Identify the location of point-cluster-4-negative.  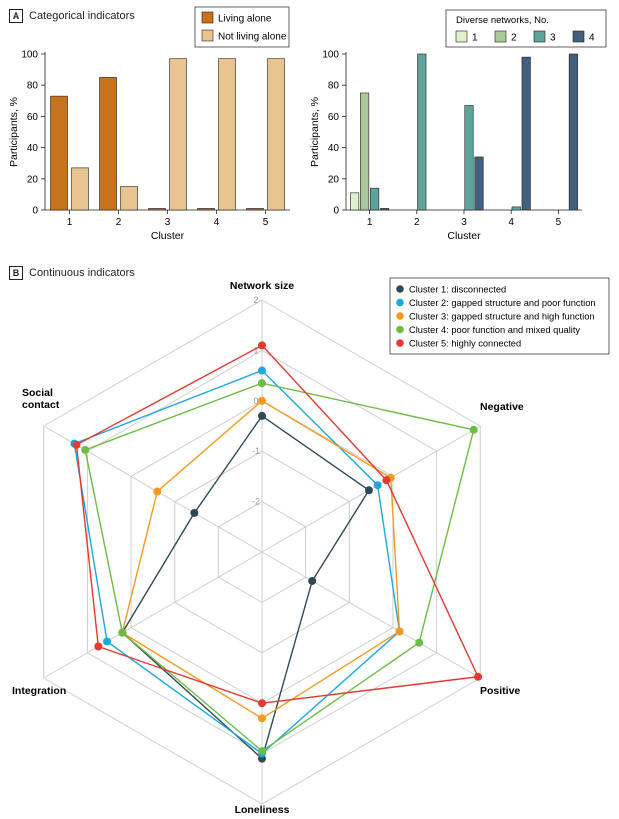
(473, 429).